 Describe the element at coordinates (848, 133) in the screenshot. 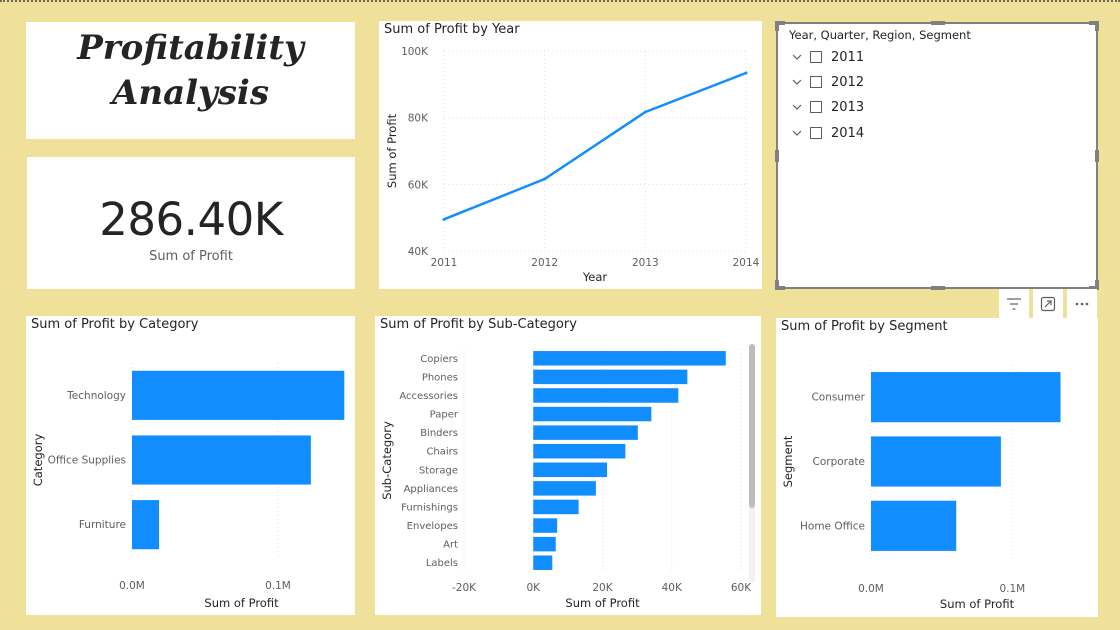

I see `slicer-item-label: 2014` at that location.